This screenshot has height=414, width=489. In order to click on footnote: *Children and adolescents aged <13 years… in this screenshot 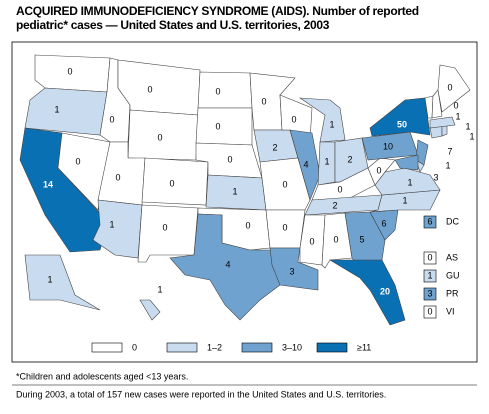, I will do `click(102, 376)`.